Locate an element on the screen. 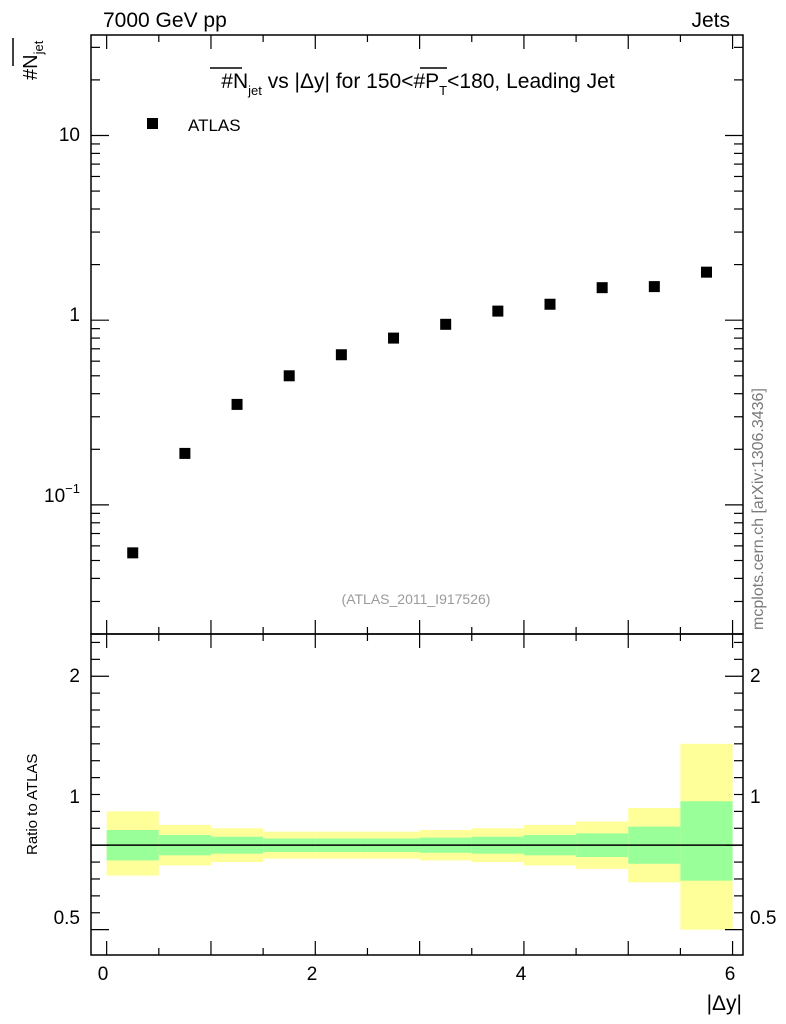 The height and width of the screenshot is (1024, 786). x-tick-label-2: 2 is located at coordinates (312, 974).